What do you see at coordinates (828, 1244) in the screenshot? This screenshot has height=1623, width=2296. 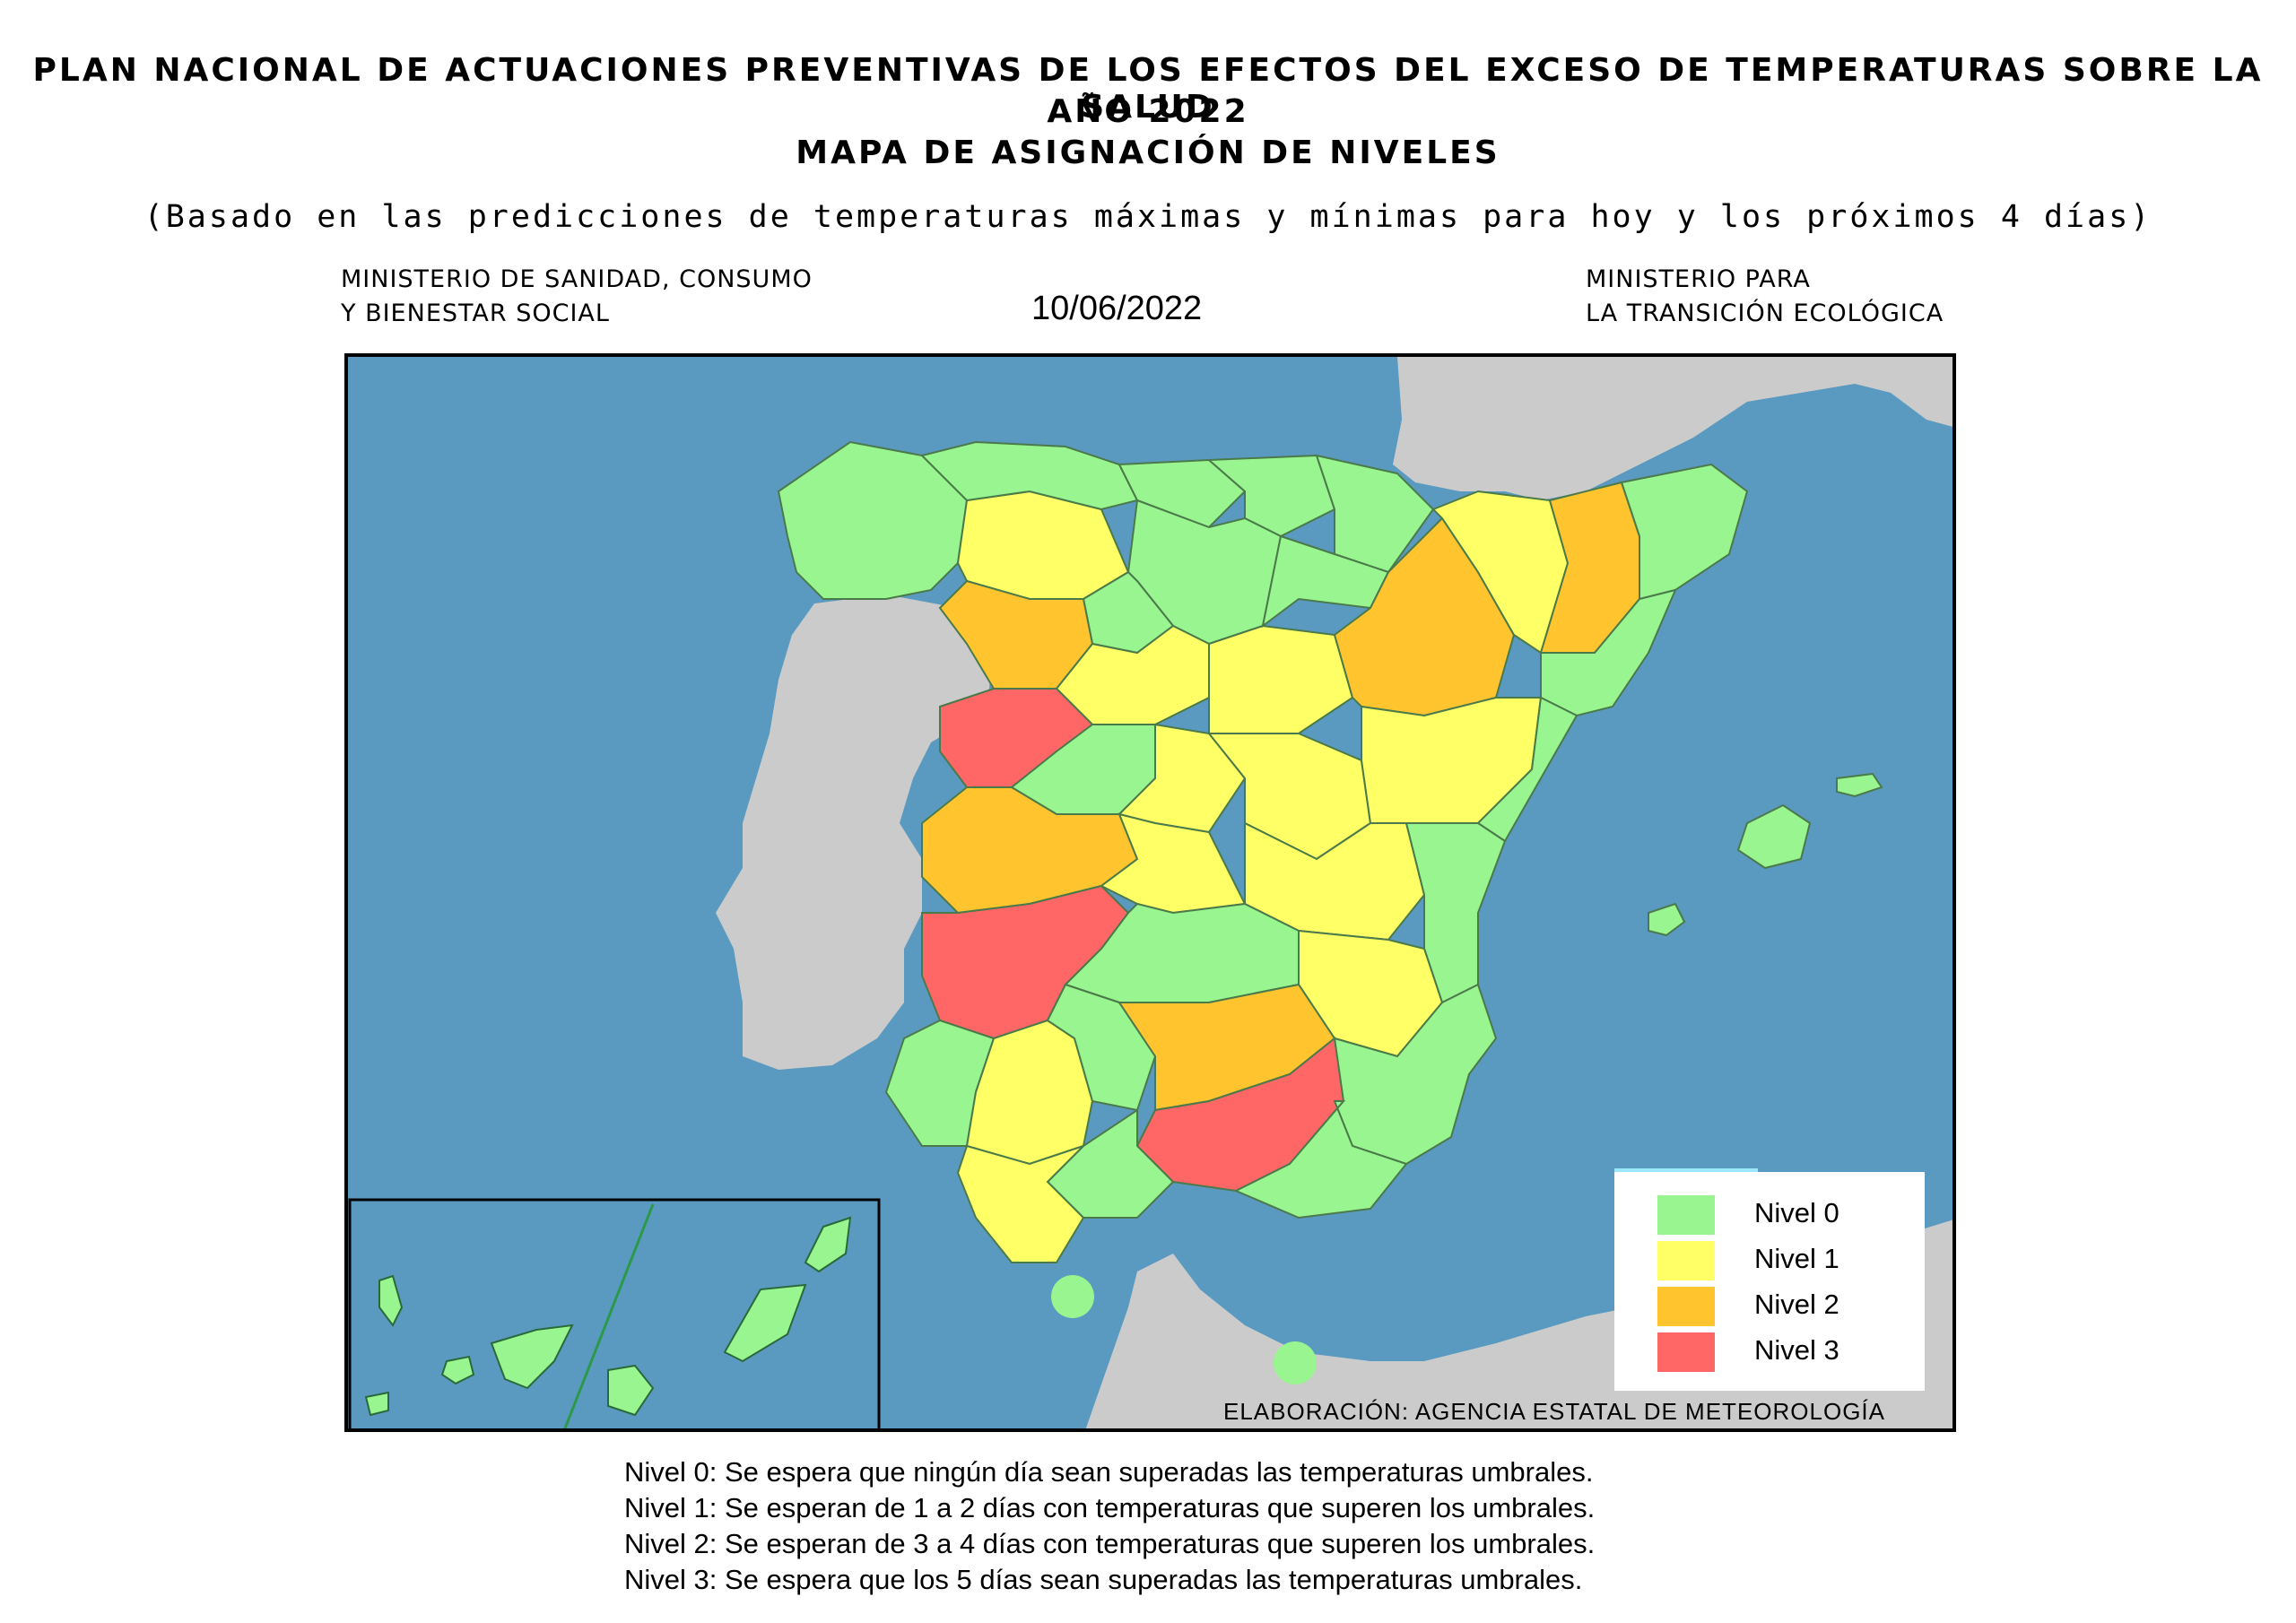 I see `island-lanzarote` at bounding box center [828, 1244].